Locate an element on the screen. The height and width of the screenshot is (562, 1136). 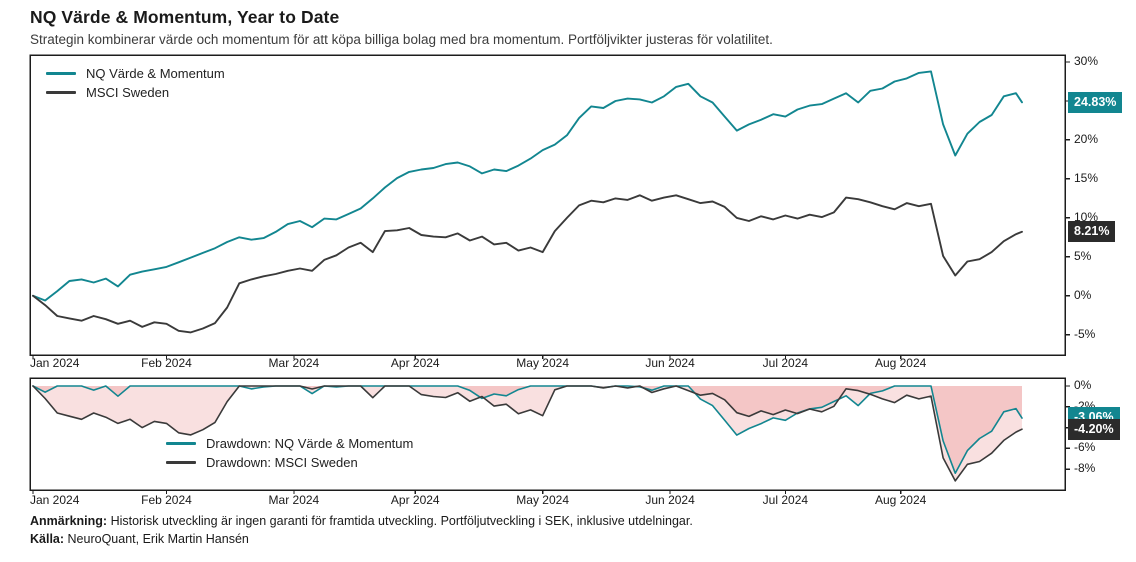
footnote-source-text: NeuroQuant, Erik Martin Hansén is located at coordinates (158, 539).